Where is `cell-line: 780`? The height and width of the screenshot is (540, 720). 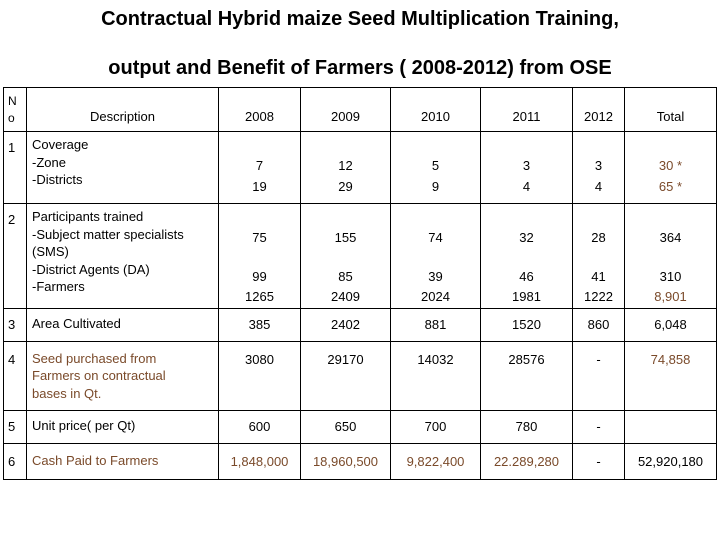
cell-line: 780 is located at coordinates (526, 426).